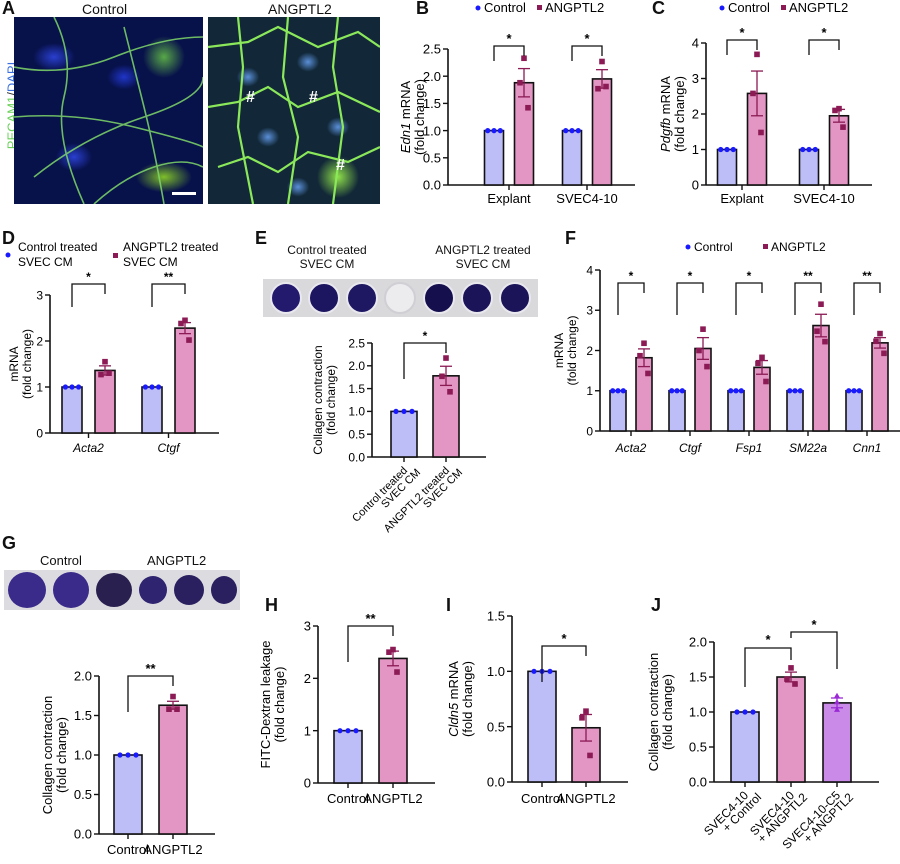 Image resolution: width=900 pixels, height=864 pixels. What do you see at coordinates (496, 726) in the screenshot?
I see `y-tick-label: 0.5` at bounding box center [496, 726].